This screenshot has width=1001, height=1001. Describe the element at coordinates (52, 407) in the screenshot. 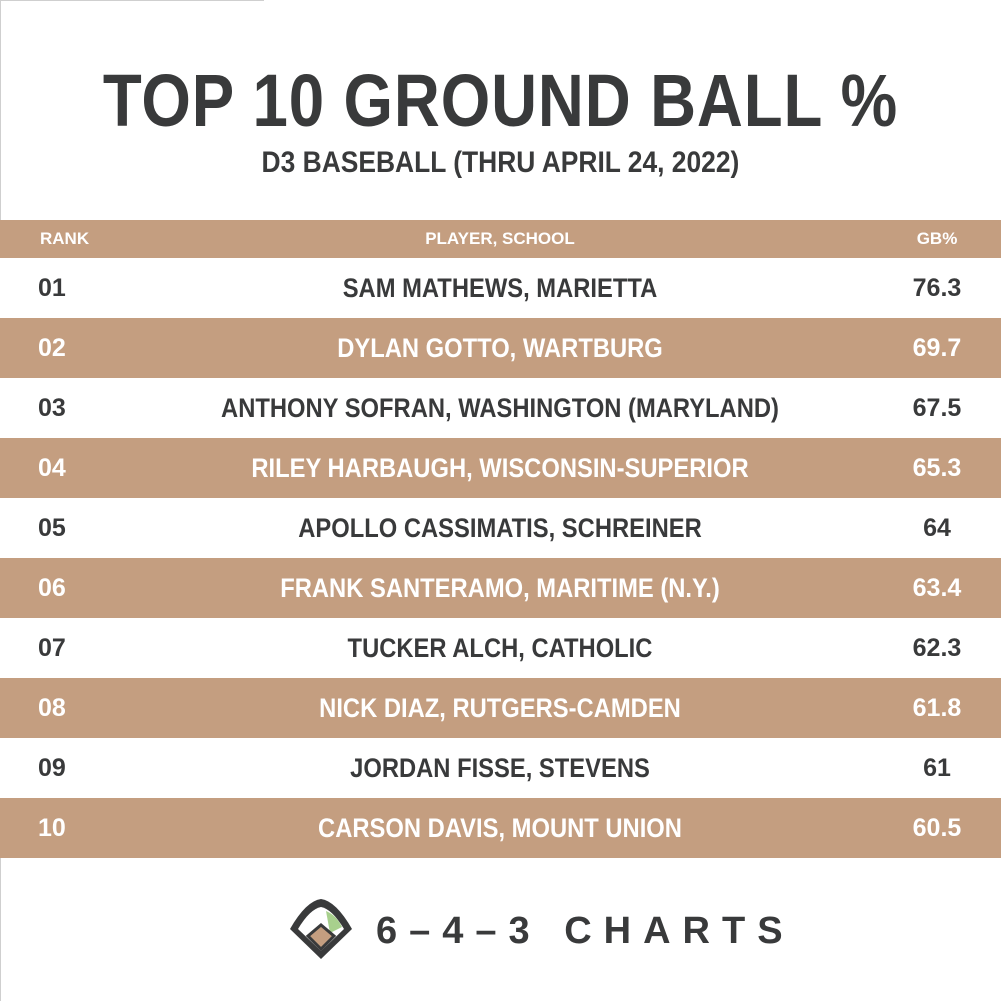

I see `rank-cell: 03` at that location.